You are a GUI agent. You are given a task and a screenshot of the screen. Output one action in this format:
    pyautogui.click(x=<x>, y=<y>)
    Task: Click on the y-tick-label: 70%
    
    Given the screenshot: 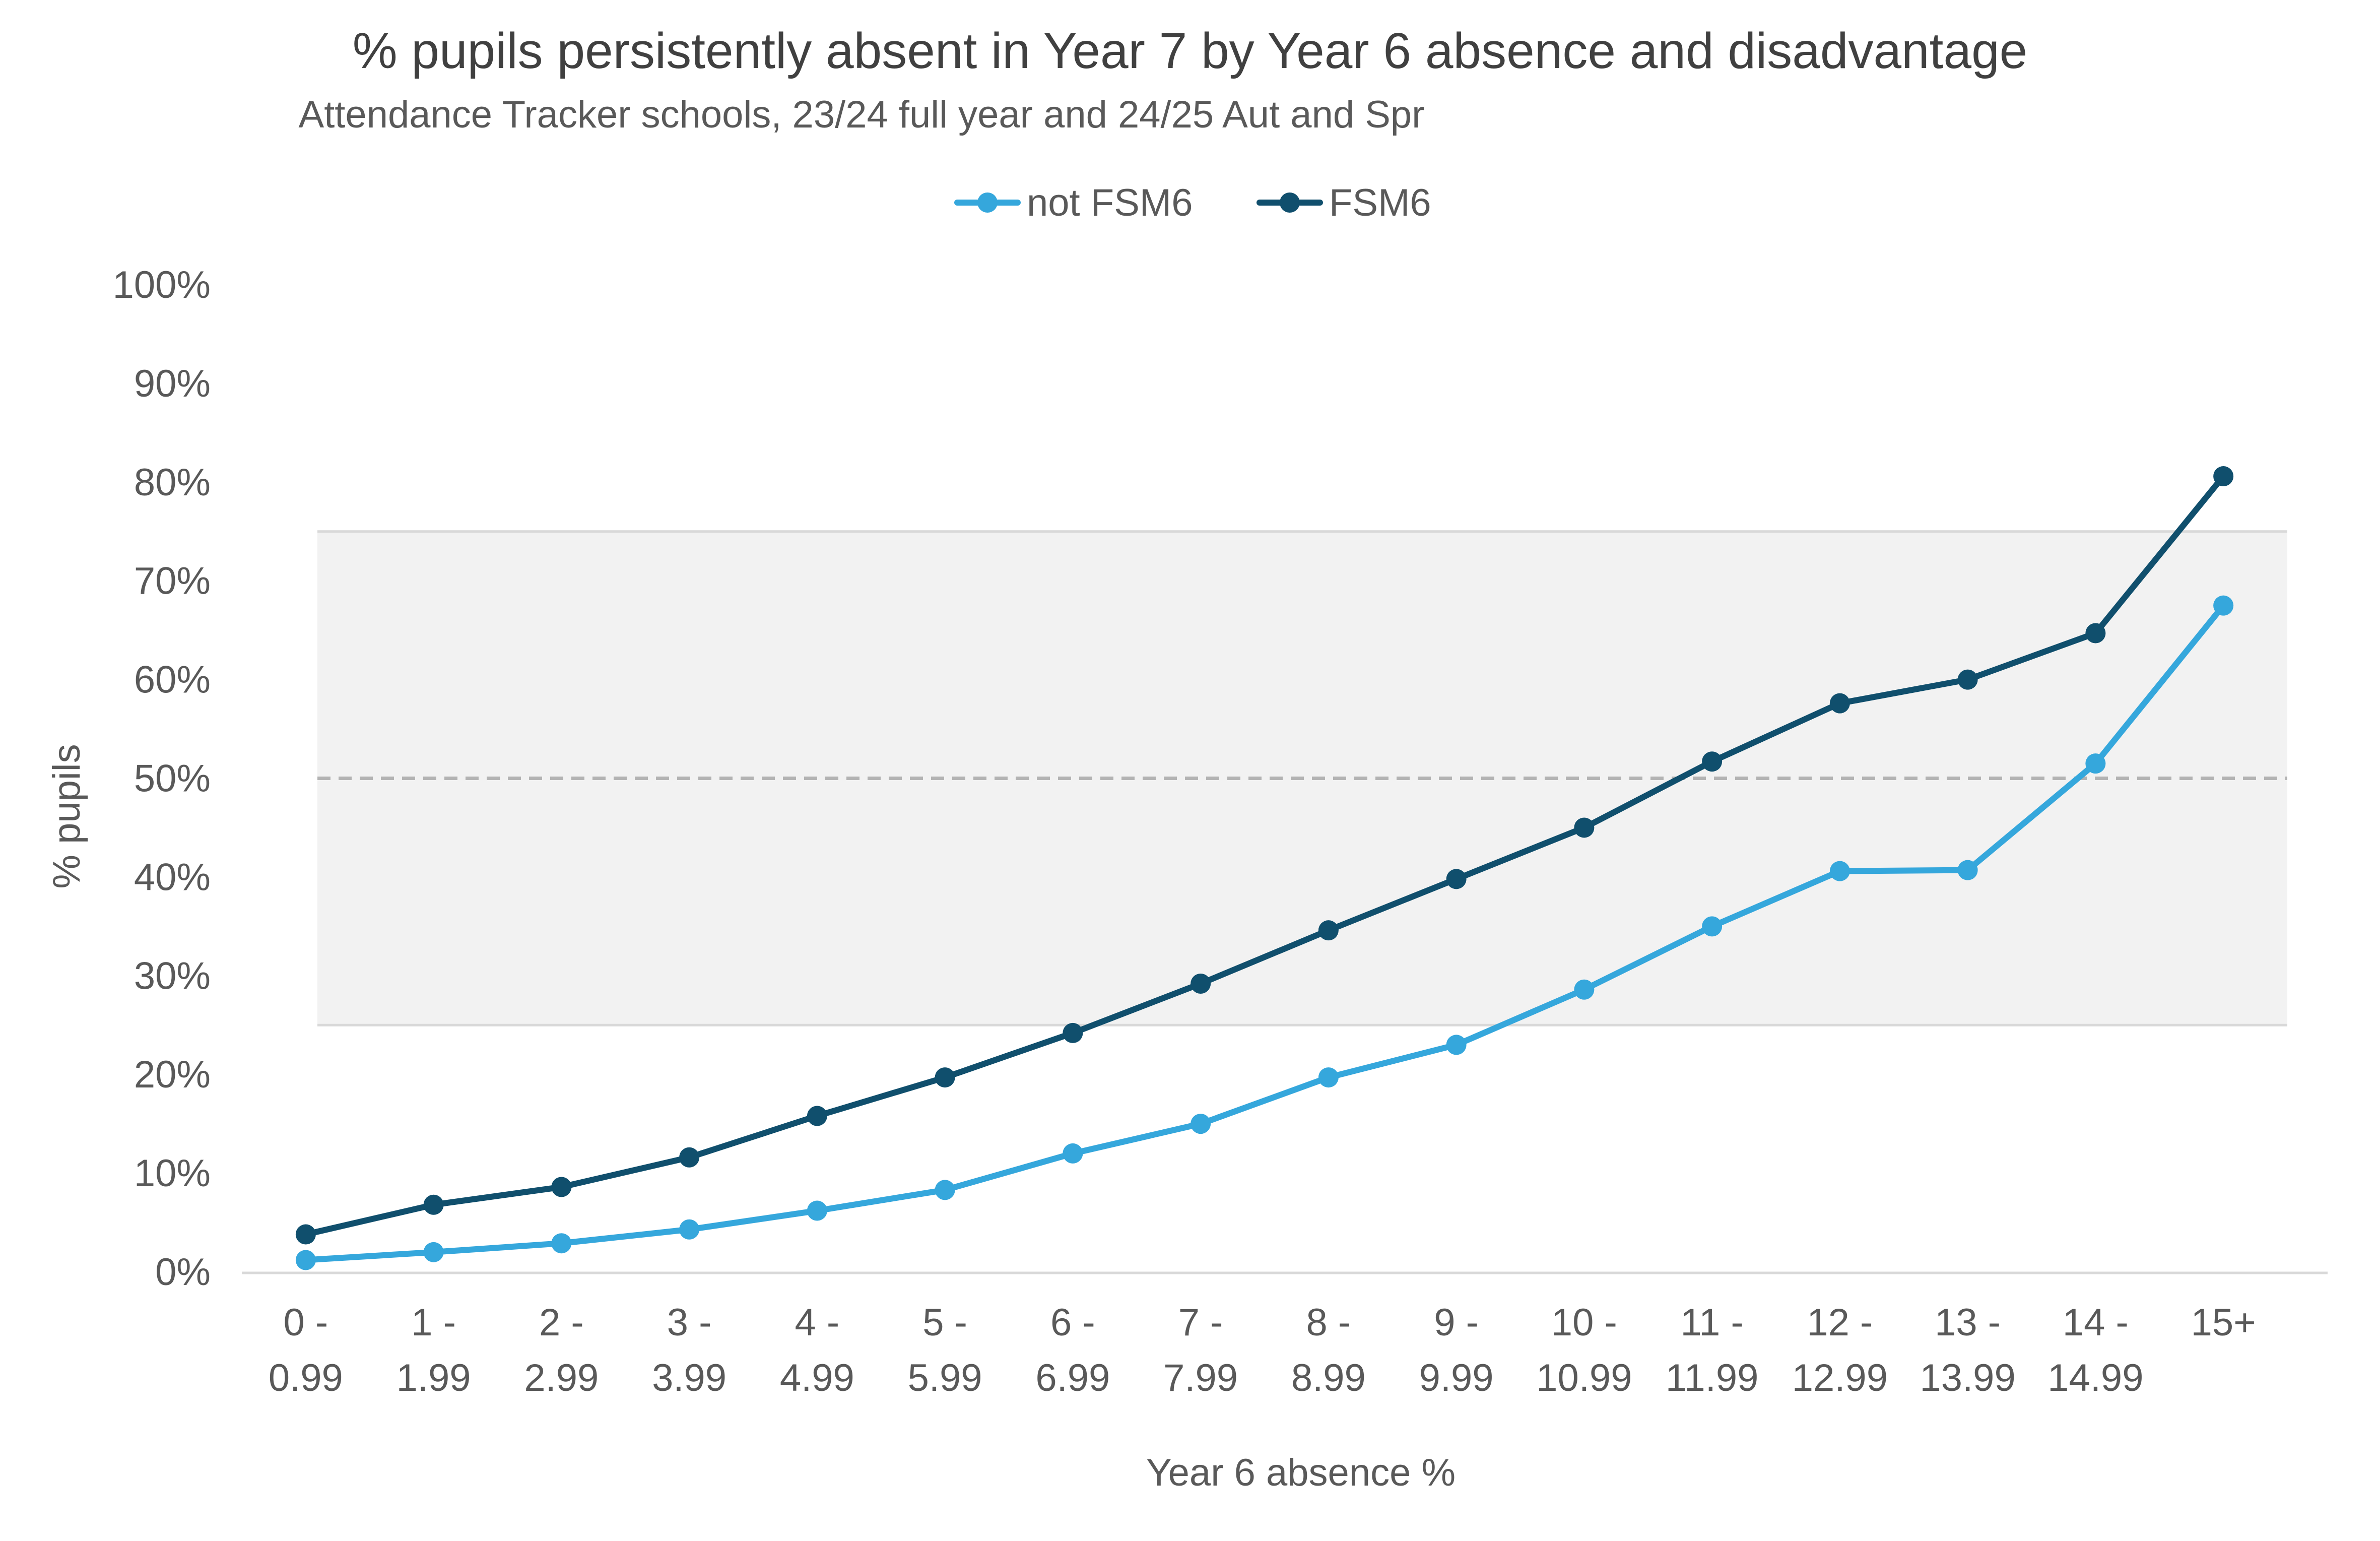 What is the action you would take?
    pyautogui.click(x=172, y=582)
    